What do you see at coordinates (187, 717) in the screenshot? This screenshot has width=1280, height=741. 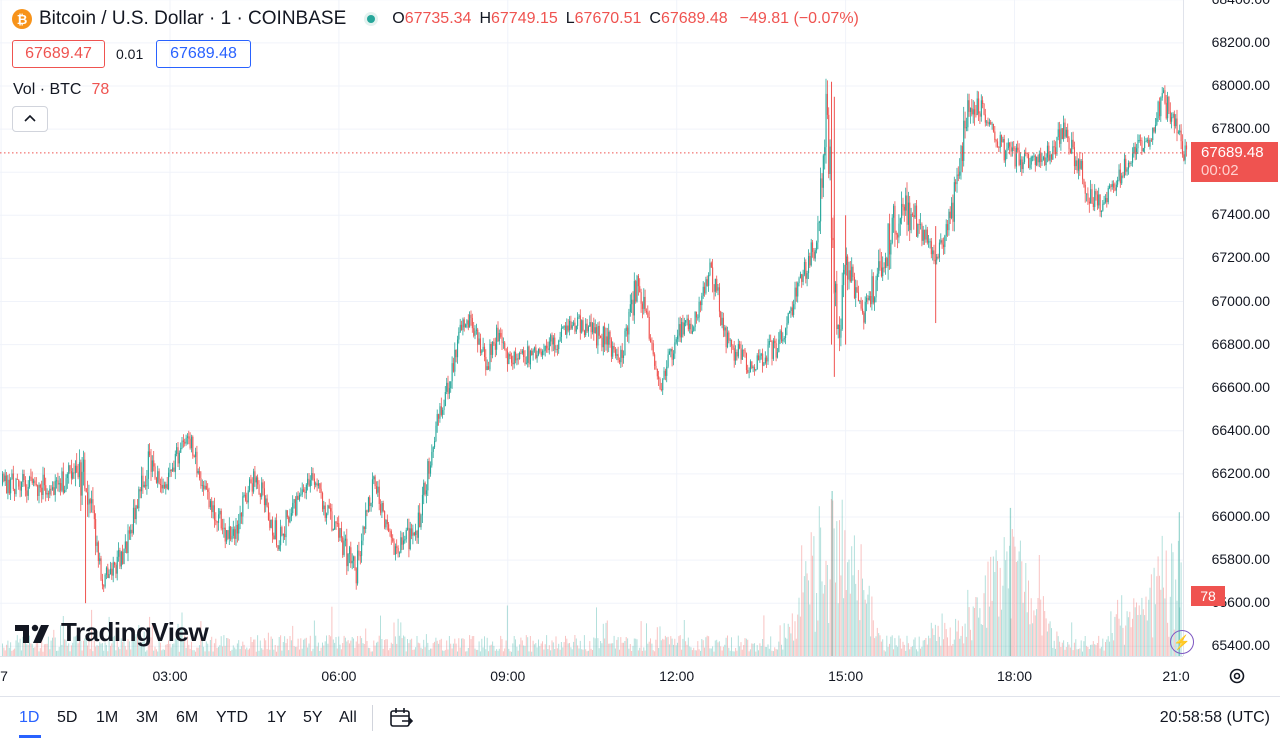 I see `timeframe-6m: 6M` at bounding box center [187, 717].